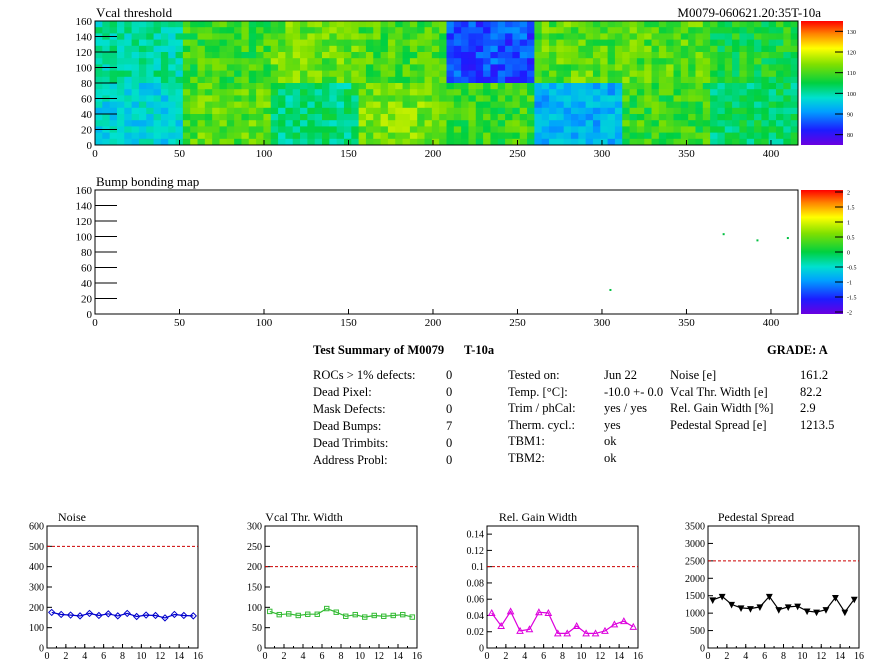 Image resolution: width=896 pixels, height=672 pixels. What do you see at coordinates (447, 83) in the screenshot?
I see `vcal-threshold-heatmap` at bounding box center [447, 83].